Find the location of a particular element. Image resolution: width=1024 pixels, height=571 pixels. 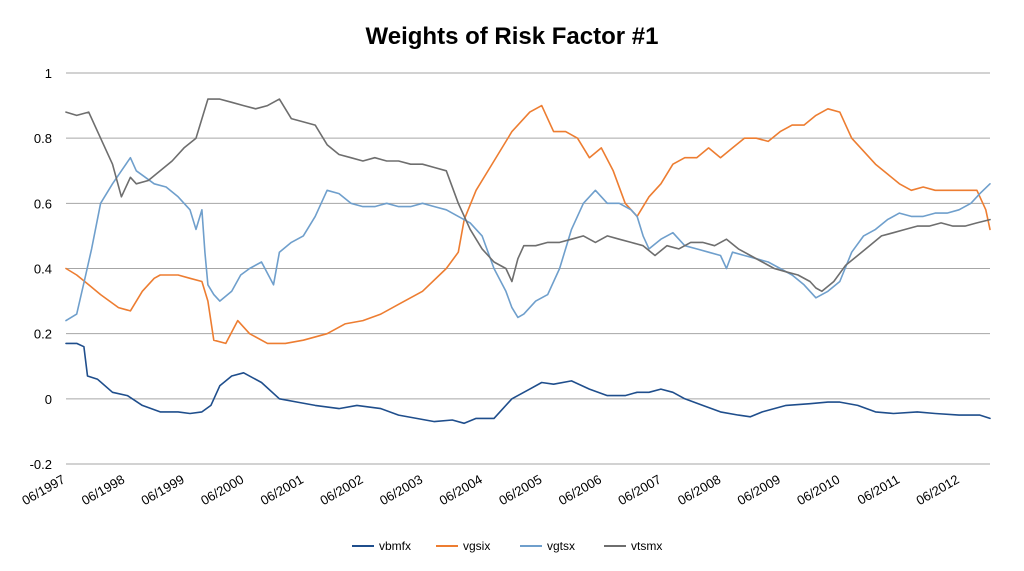

x-tick-label: 06/2012 is located at coordinates (937, 490).